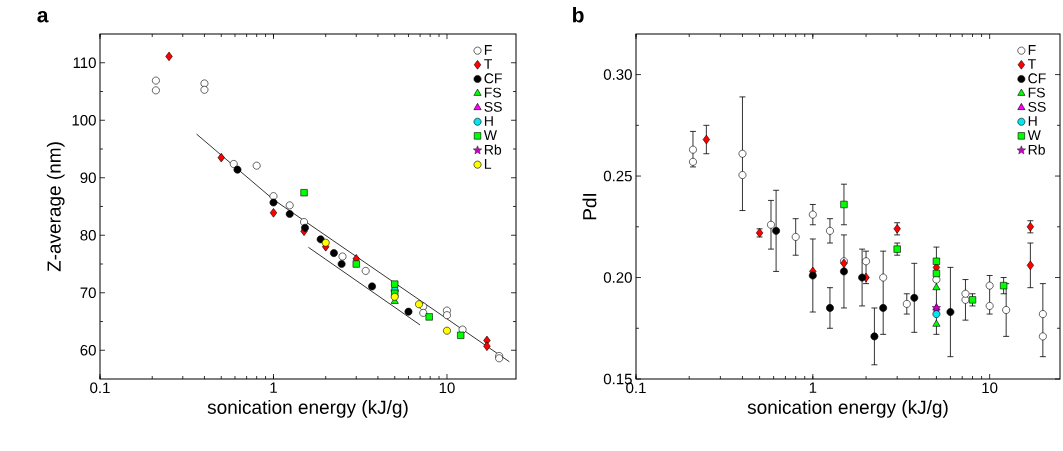 Image resolution: width=1063 pixels, height=451 pixels. What do you see at coordinates (84, 120) in the screenshot?
I see `y-tick-label: 100` at bounding box center [84, 120].